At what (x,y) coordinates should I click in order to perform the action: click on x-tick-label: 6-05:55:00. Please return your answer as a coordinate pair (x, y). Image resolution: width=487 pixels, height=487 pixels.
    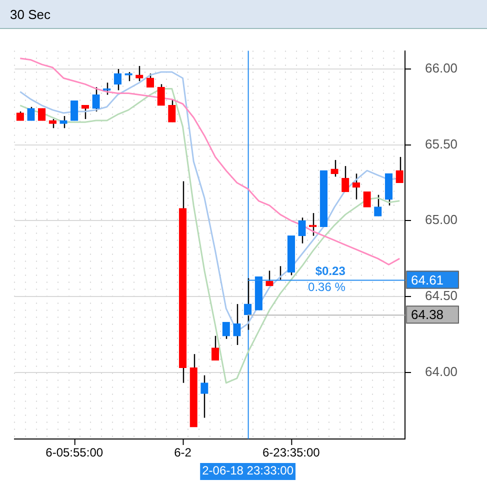
    Looking at the image, I should click on (75, 452).